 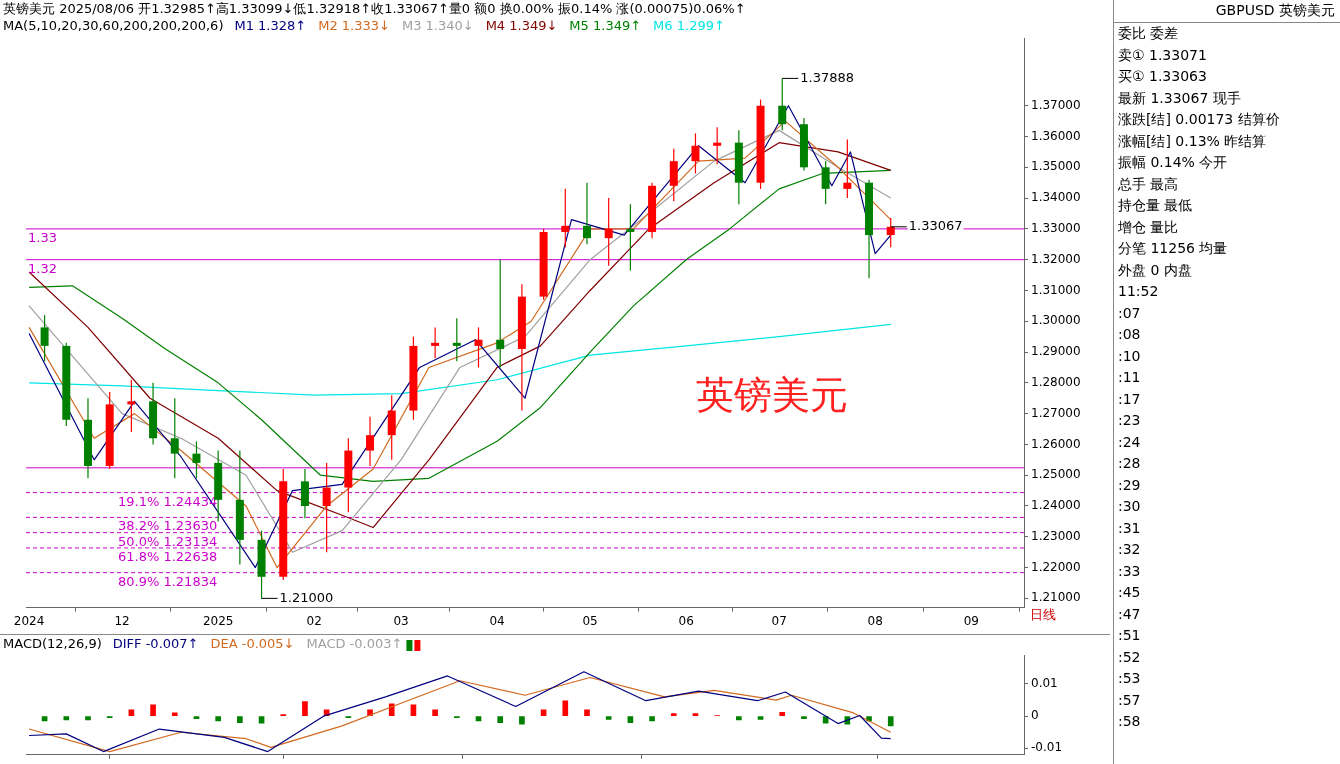 I want to click on annotation: 英镑美元, so click(x=772, y=394).